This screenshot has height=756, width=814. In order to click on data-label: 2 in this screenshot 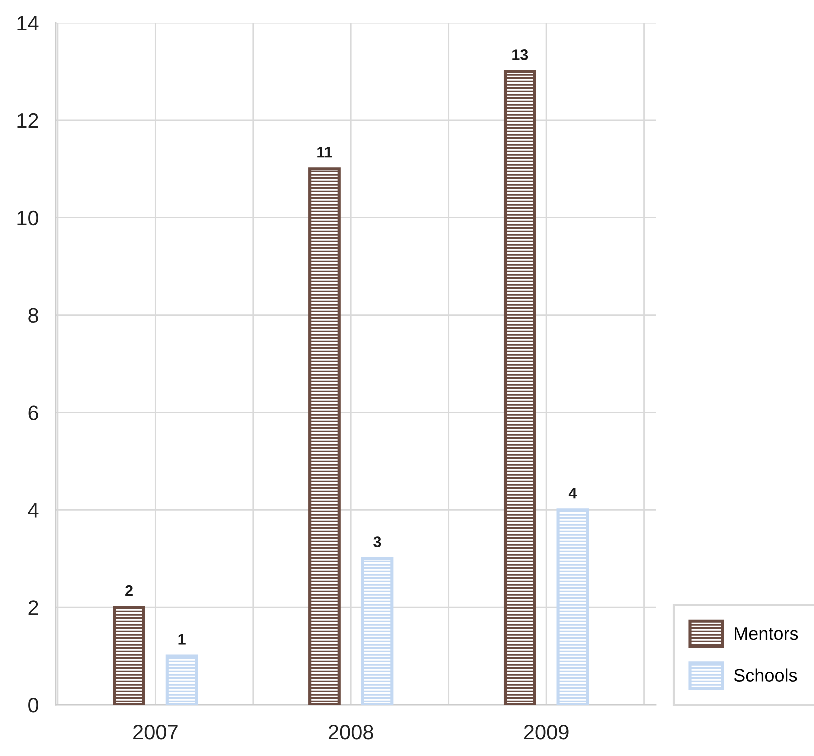, I will do `click(129, 590)`.